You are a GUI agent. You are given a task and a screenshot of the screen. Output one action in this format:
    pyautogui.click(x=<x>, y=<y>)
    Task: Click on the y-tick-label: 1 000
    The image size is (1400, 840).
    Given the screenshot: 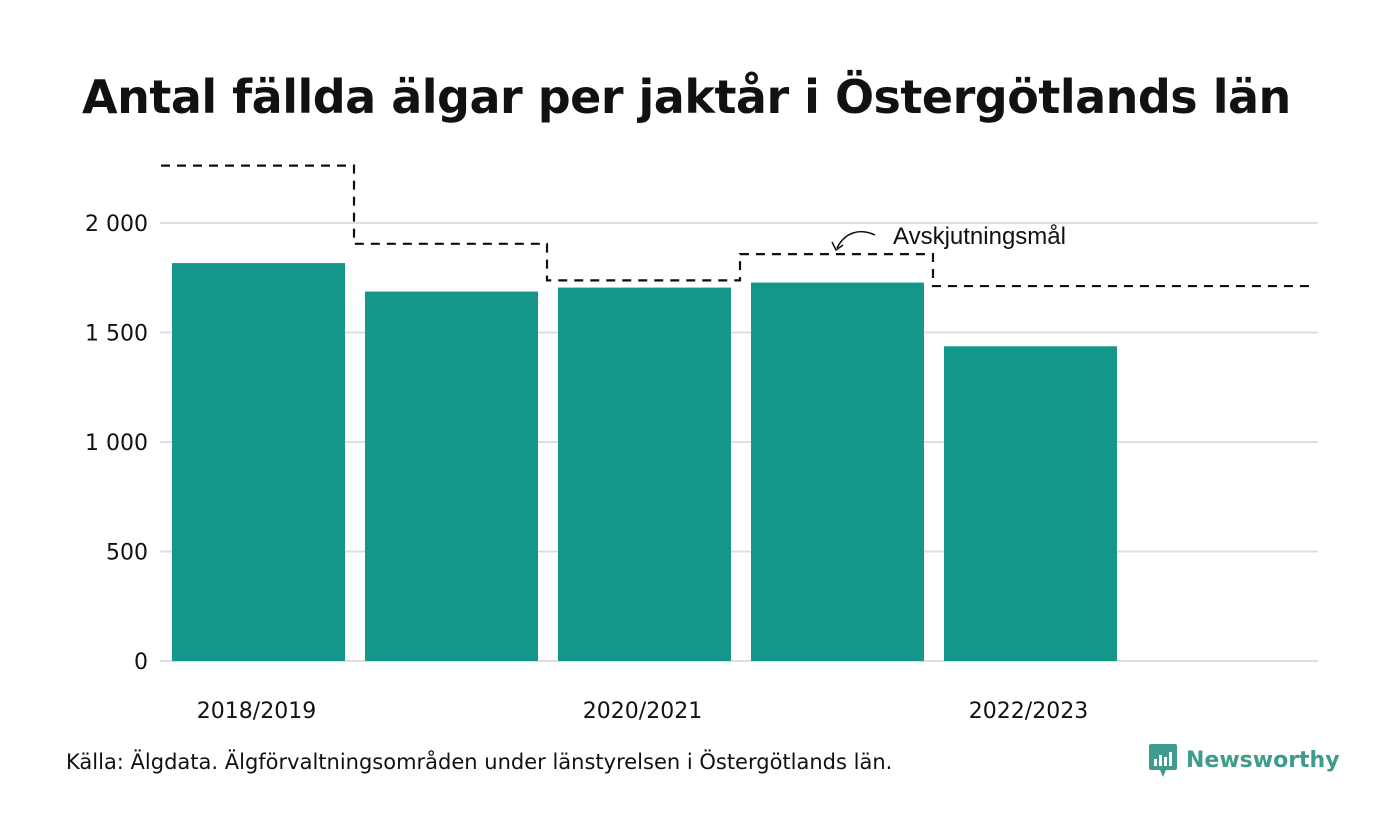 What is the action you would take?
    pyautogui.click(x=116, y=443)
    